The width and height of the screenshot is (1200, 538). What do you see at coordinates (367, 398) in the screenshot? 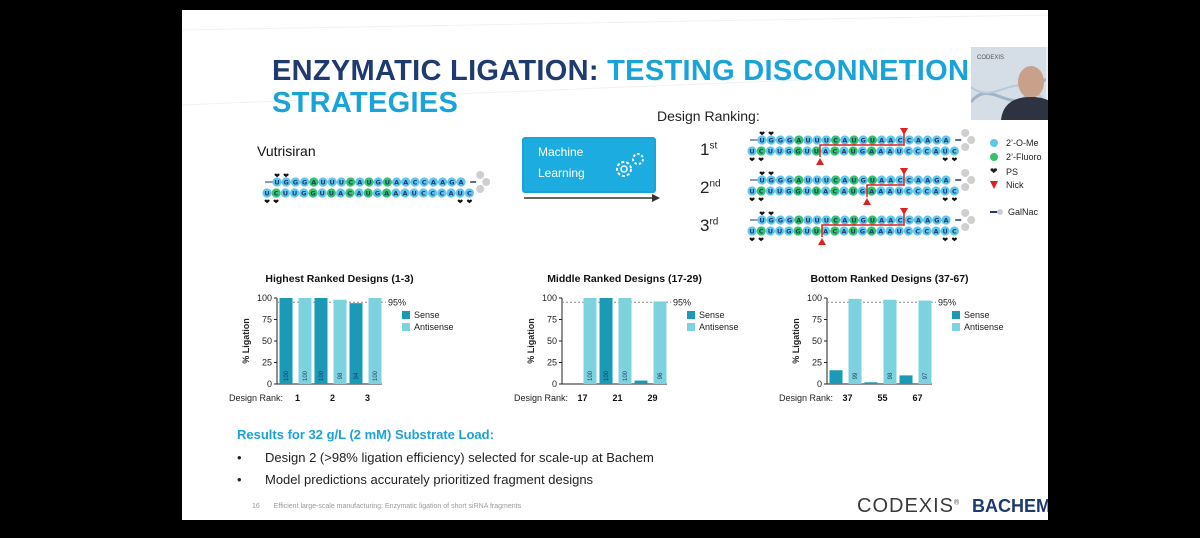
I see `x-tick-label: 3` at bounding box center [367, 398].